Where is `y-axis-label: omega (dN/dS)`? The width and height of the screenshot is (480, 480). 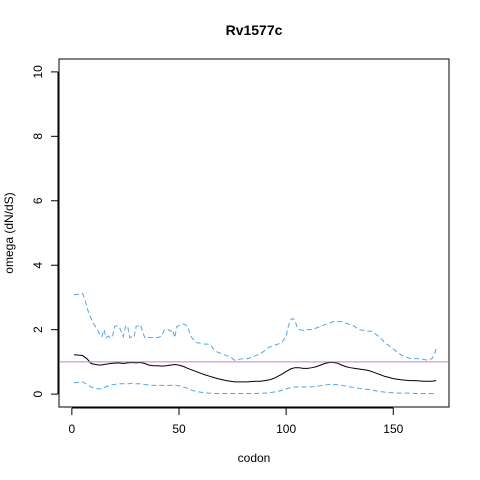 y-axis-label: omega (dN/dS) is located at coordinates (9, 232).